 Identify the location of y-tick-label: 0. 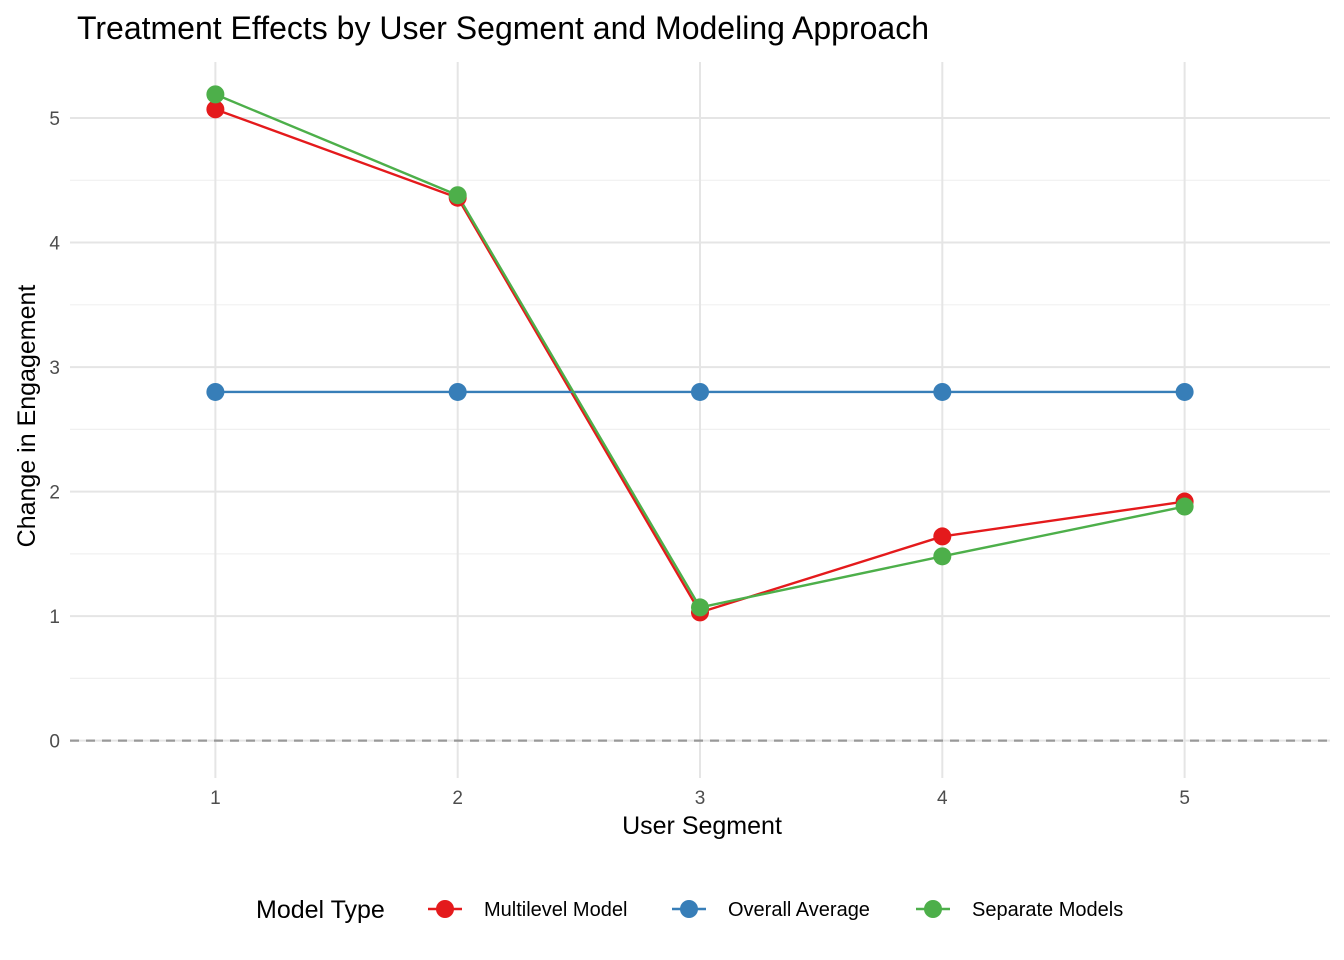
(54, 742).